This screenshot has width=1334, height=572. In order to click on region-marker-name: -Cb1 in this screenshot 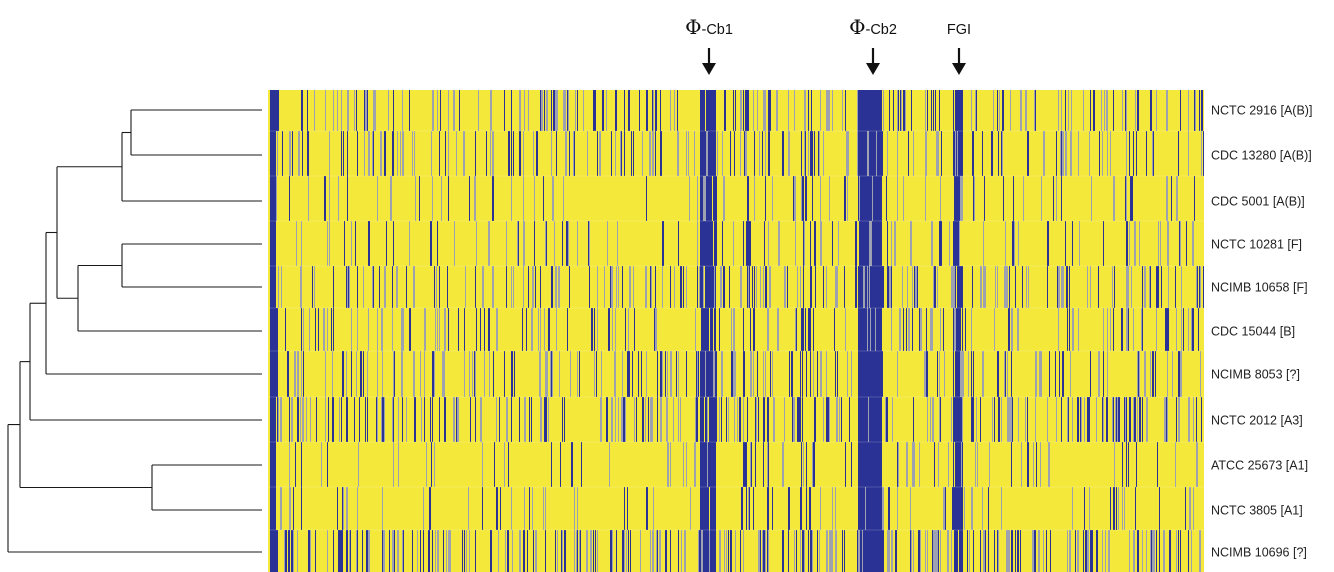, I will do `click(716, 30)`.